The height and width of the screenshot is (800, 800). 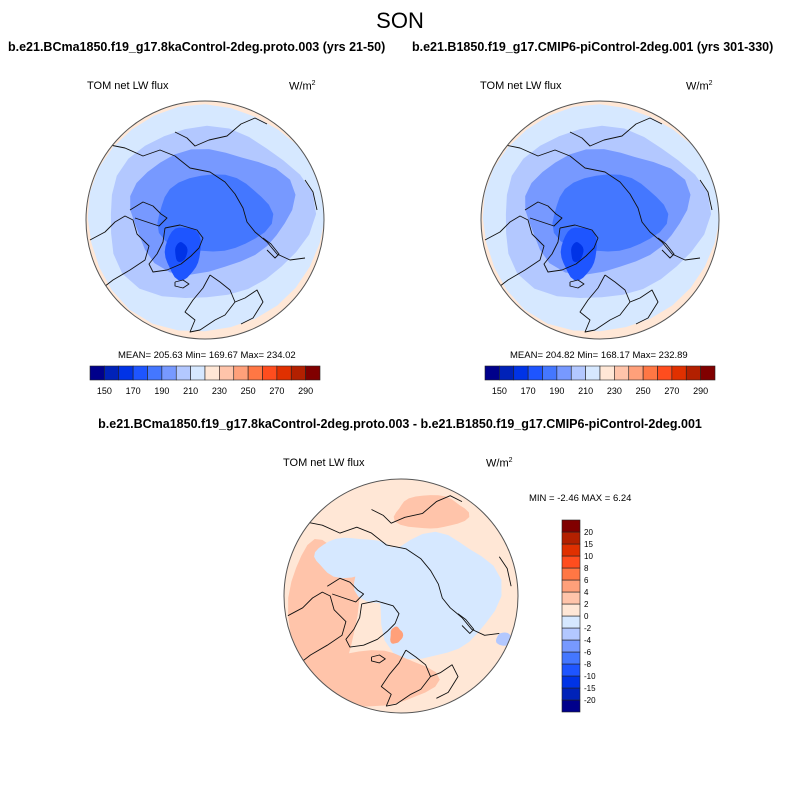 What do you see at coordinates (588, 532) in the screenshot?
I see `colorbar-tick-label: 20` at bounding box center [588, 532].